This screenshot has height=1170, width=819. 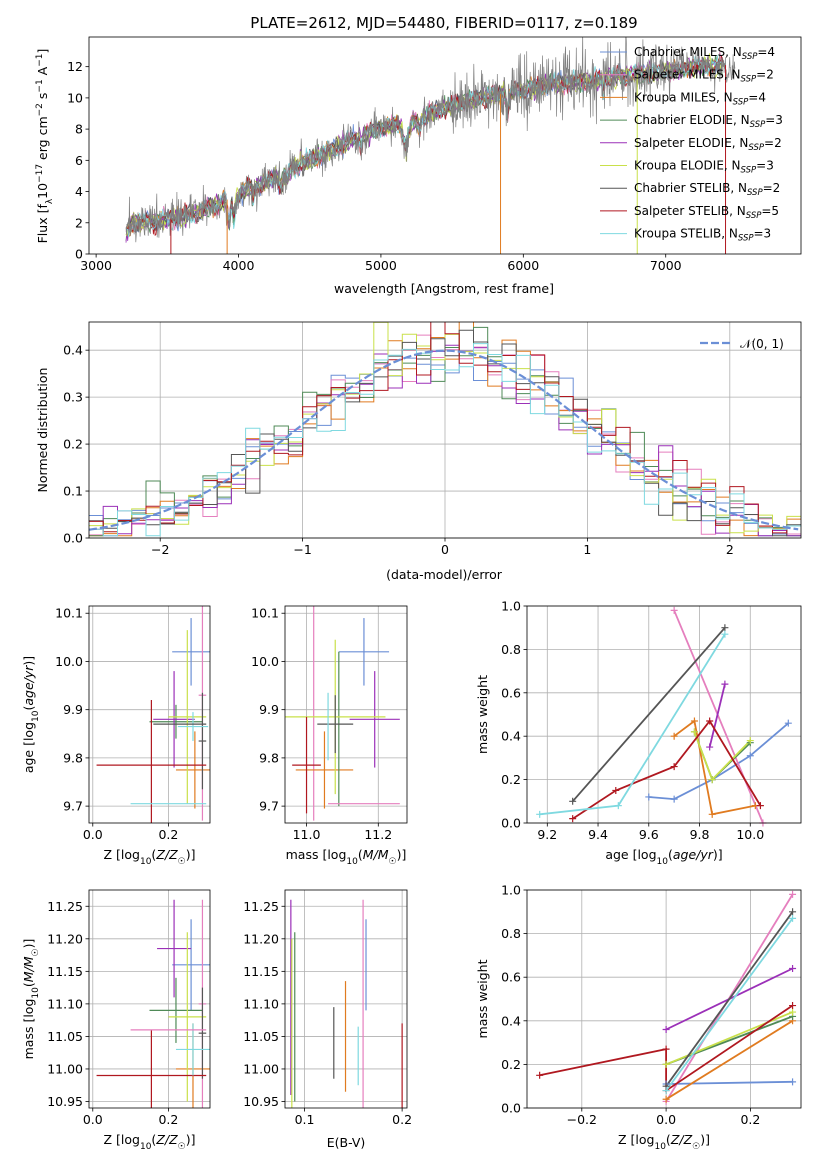 What do you see at coordinates (65, 1036) in the screenshot?
I see `y-tick-label: 11.05` at bounding box center [65, 1036].